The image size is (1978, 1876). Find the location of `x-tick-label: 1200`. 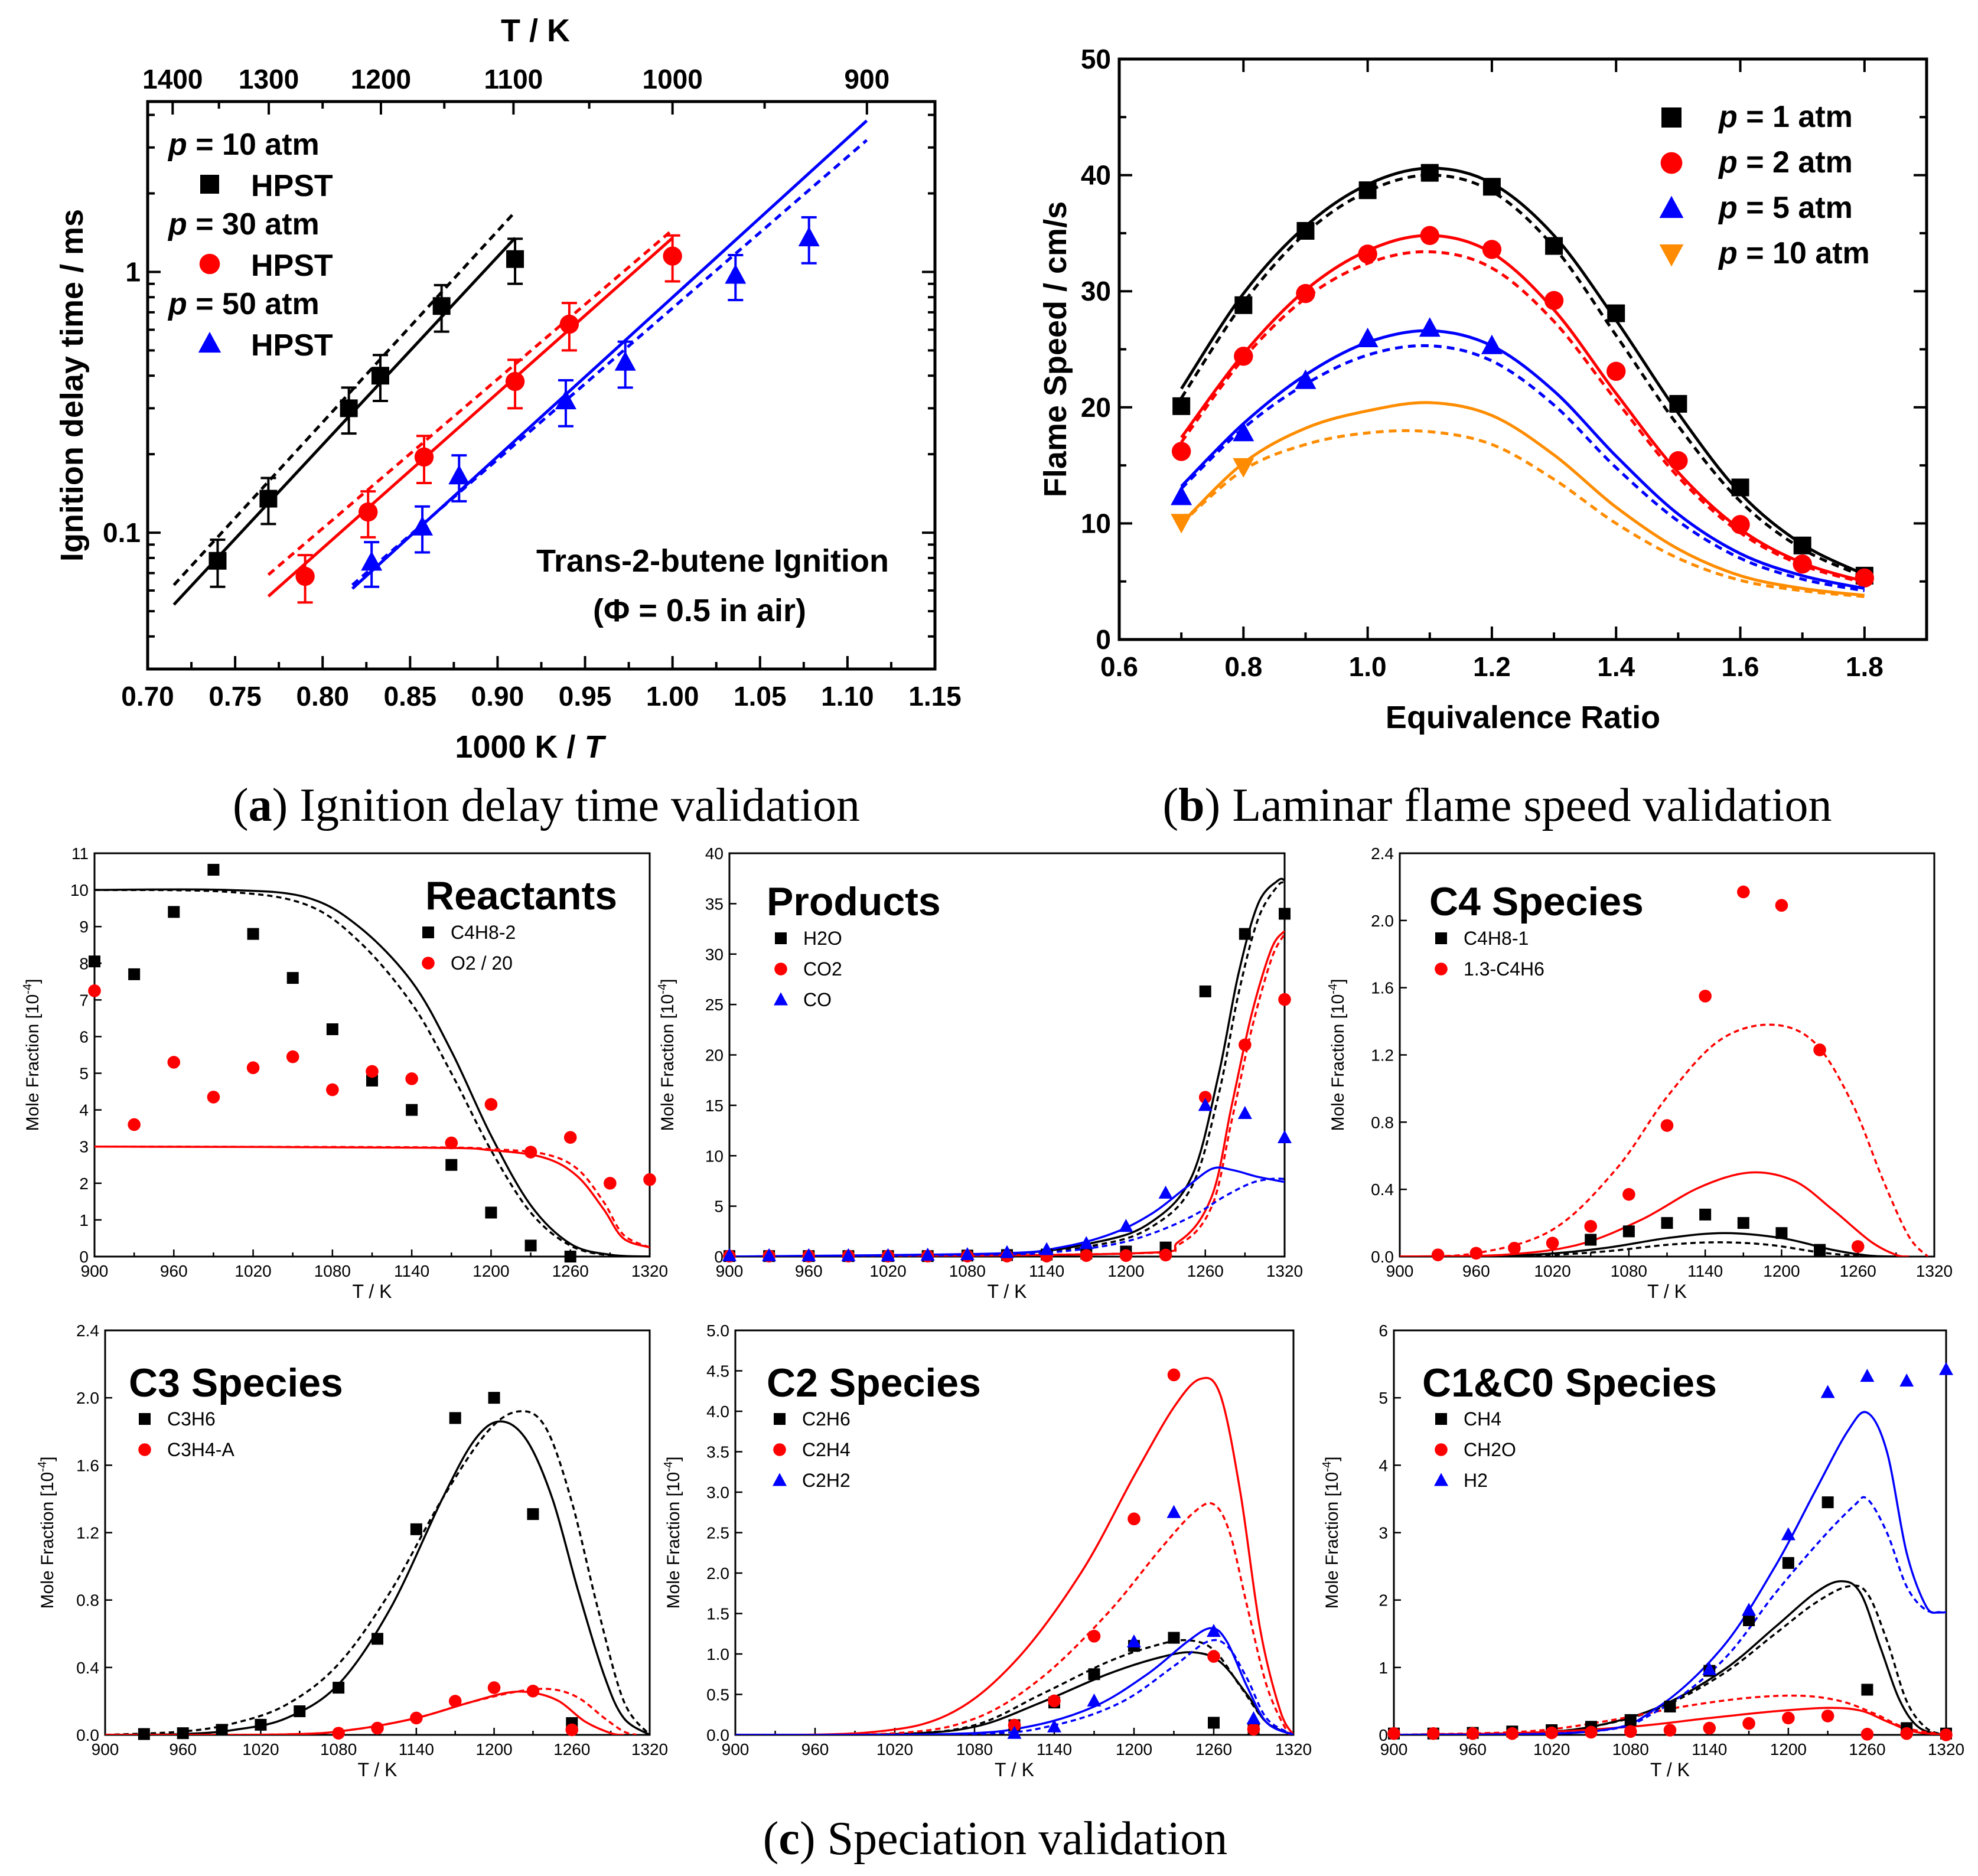

x-tick-label: 1200 is located at coordinates (493, 1749).